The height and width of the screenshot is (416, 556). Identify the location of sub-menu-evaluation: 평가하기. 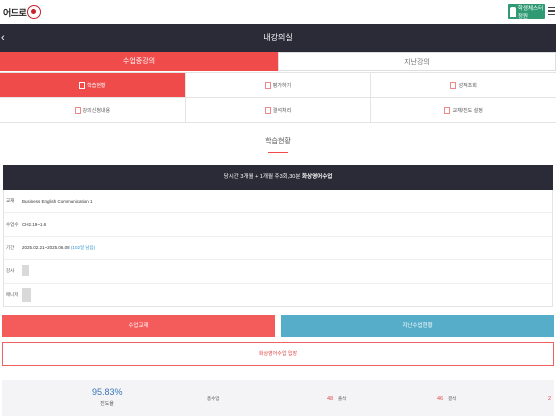
(279, 85).